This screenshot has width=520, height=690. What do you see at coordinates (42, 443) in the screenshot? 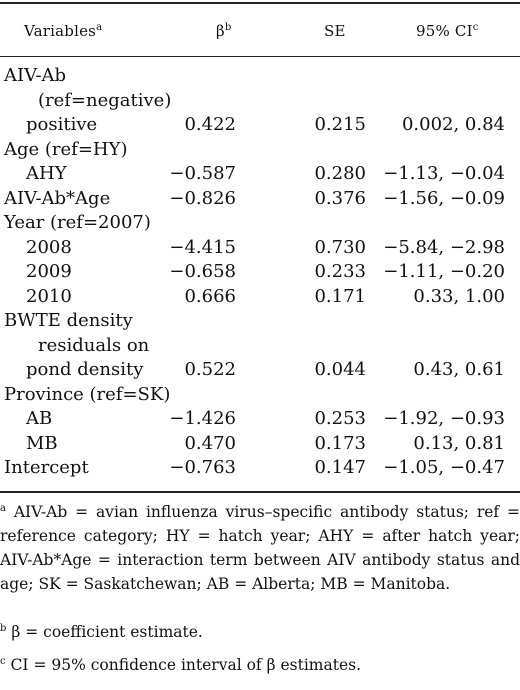
I see `row-label: MB` at bounding box center [42, 443].